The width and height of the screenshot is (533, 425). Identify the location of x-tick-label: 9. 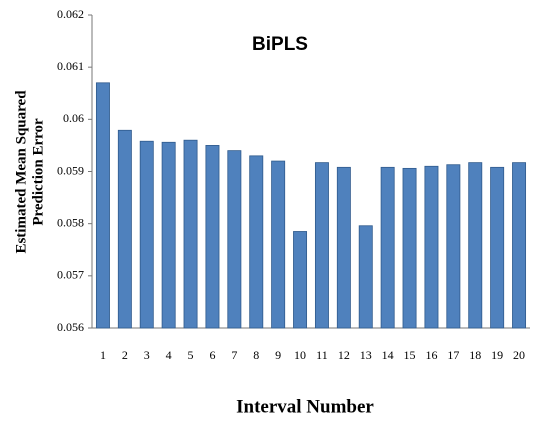
(278, 355).